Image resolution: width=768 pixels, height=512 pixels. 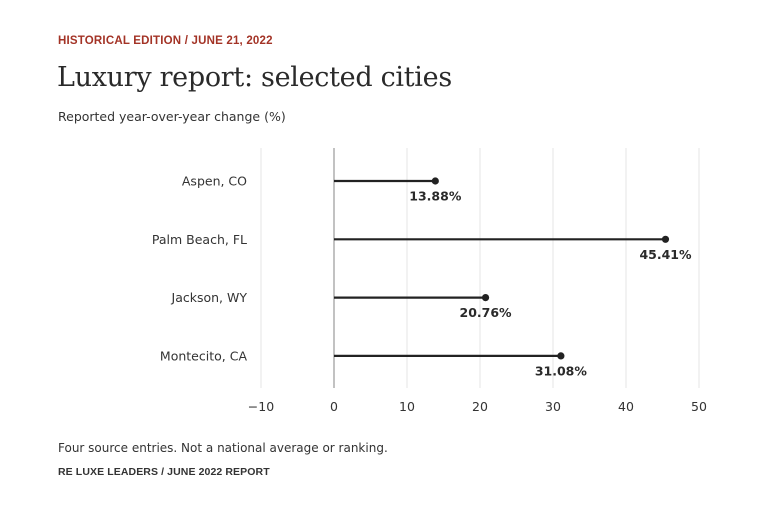 I want to click on category-label: Jackson, WY, so click(x=209, y=297).